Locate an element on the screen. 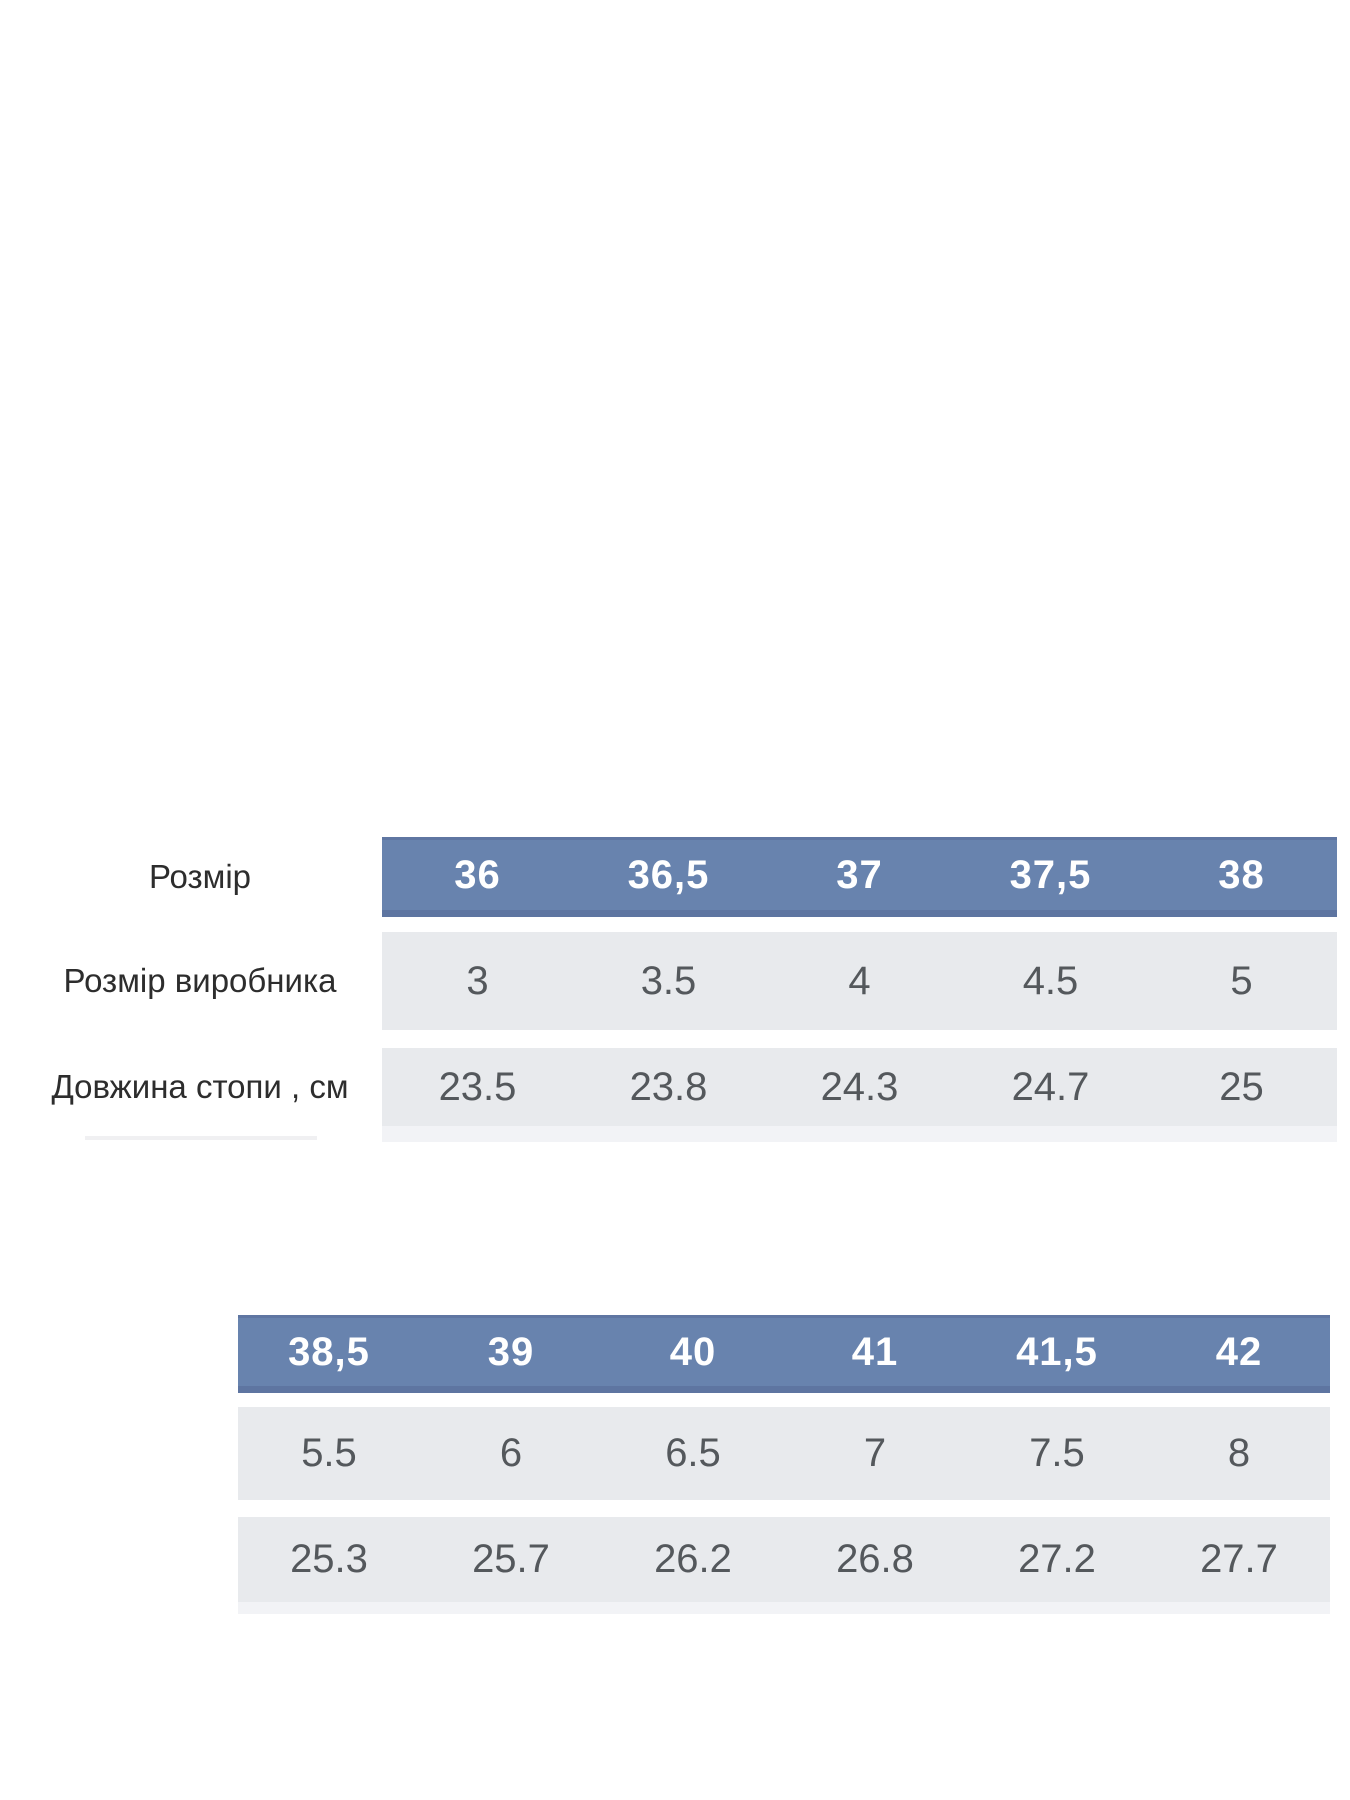 This screenshot has height=1800, width=1350. foot-length-cell: 25 is located at coordinates (1241, 1086).